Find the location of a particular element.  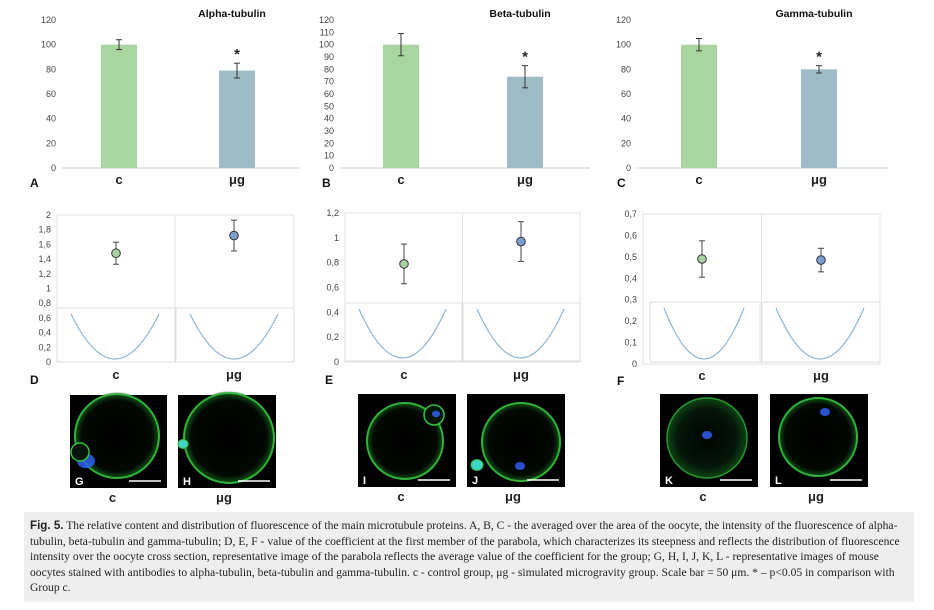

panel-label: J is located at coordinates (475, 481).